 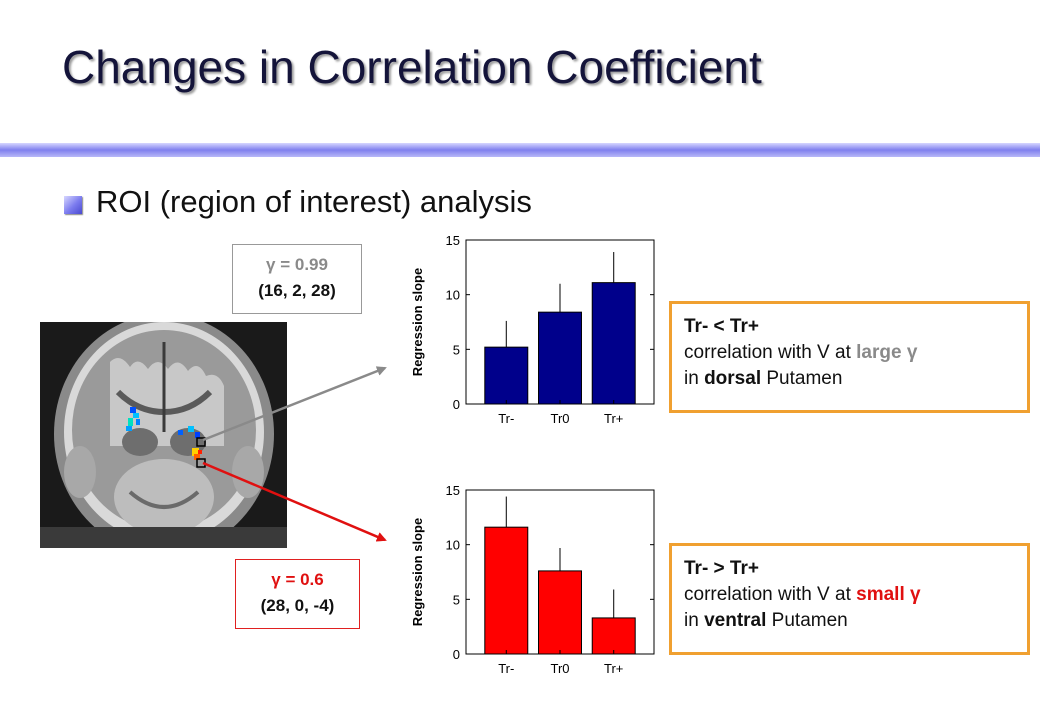 What do you see at coordinates (297, 290) in the screenshot?
I see `mni-coordinates: (16, 2, 28)` at bounding box center [297, 290].